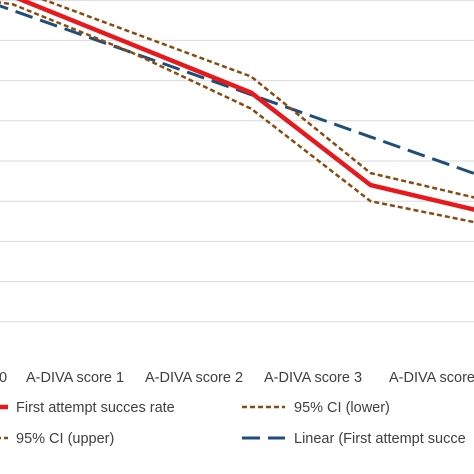 This screenshot has width=474, height=474. What do you see at coordinates (95, 408) in the screenshot?
I see `legend-label-0: First attempt succes rate` at bounding box center [95, 408].